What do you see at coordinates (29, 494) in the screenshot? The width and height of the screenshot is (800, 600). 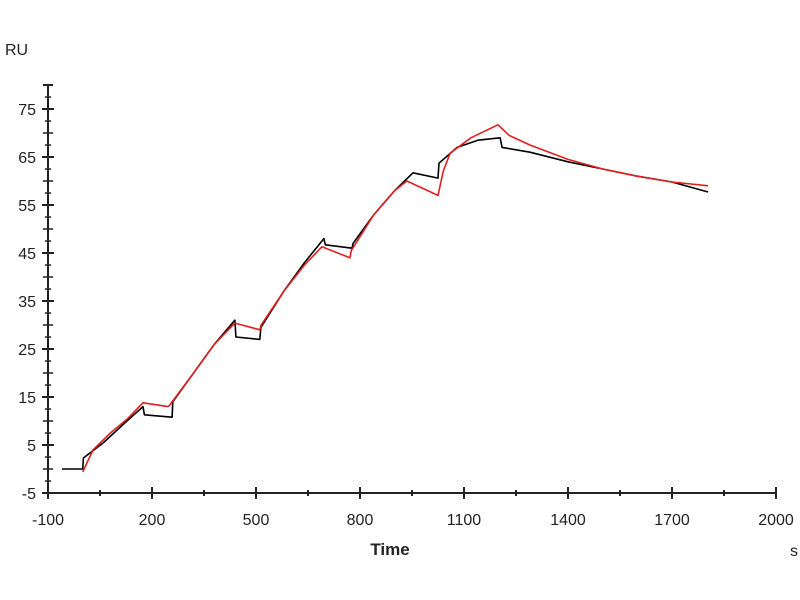 I see `y-tick-label: -5` at bounding box center [29, 494].